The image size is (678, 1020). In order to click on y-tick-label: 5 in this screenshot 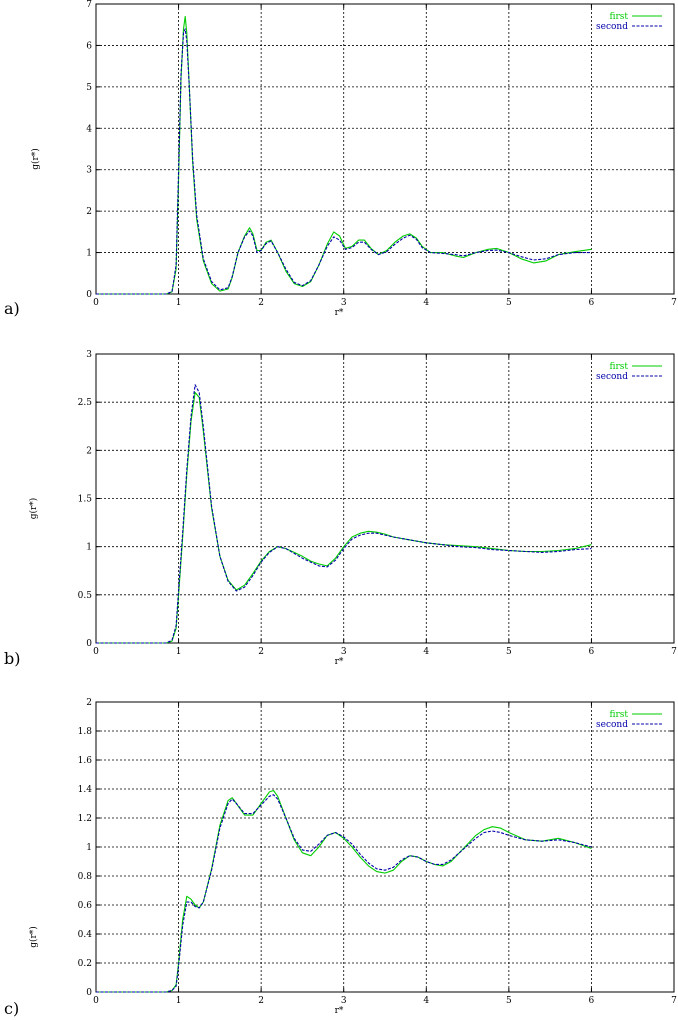, I will do `click(89, 88)`.